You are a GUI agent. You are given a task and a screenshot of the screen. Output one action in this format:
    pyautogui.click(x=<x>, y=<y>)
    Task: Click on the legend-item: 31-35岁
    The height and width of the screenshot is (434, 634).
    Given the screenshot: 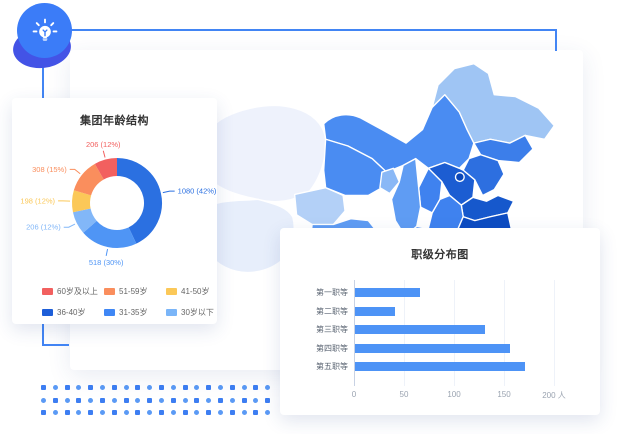 What is the action you would take?
    pyautogui.click(x=135, y=312)
    